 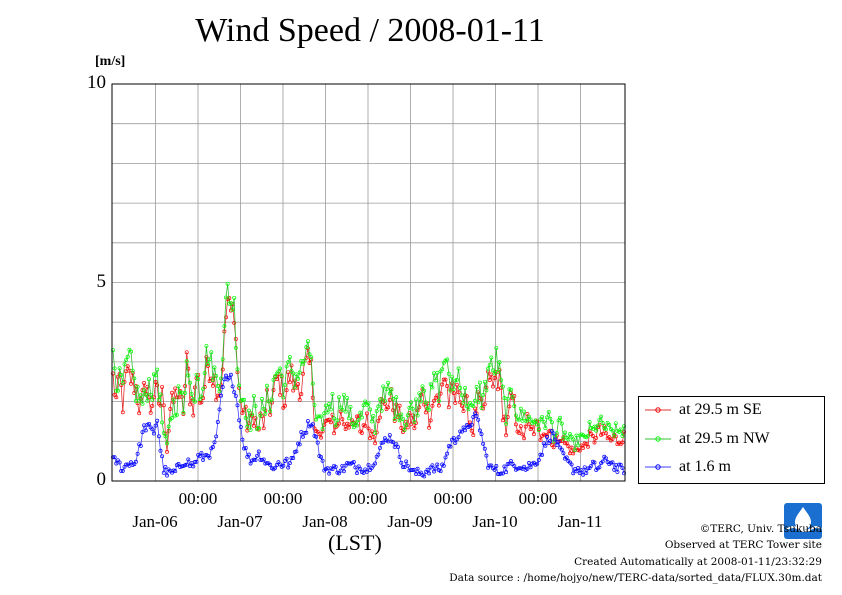 What do you see at coordinates (370, 30) in the screenshot?
I see `chart-title: Wind Speed / 2008-01-11` at bounding box center [370, 30].